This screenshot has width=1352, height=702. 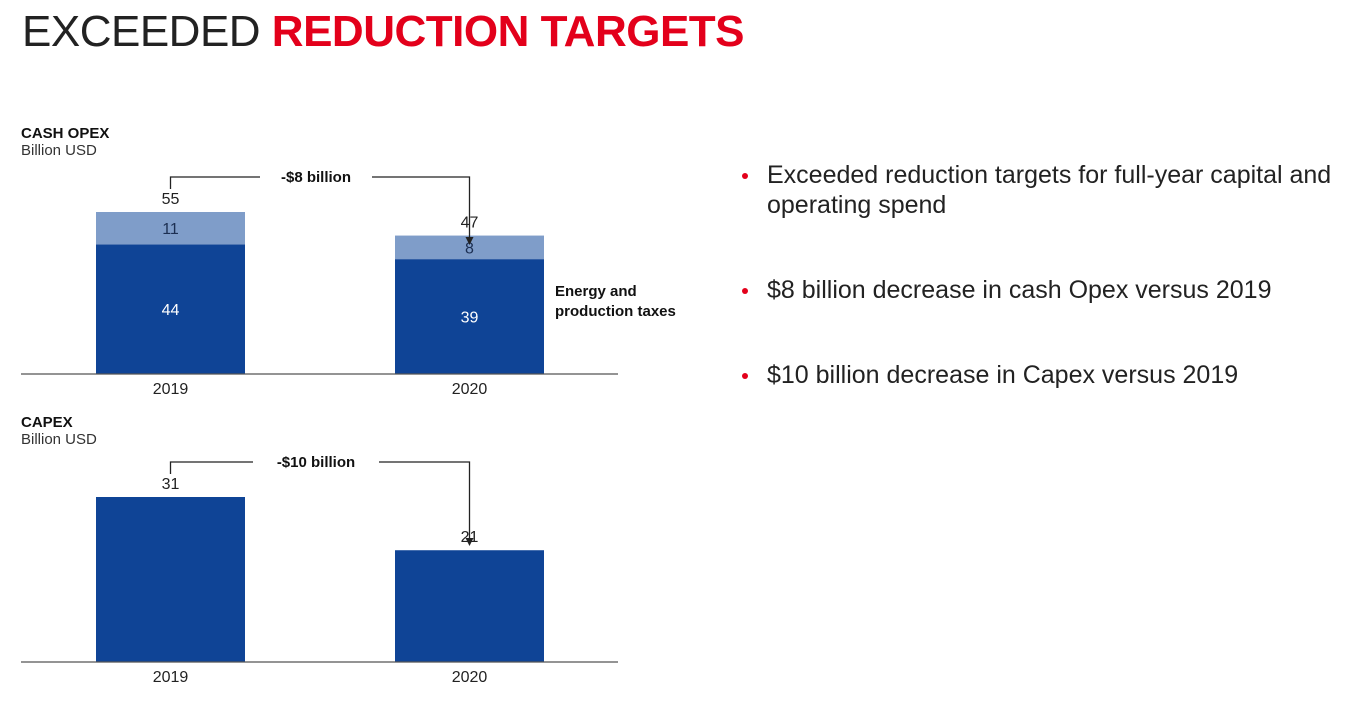 I want to click on opex-chart-header: CASH OPEX Billion USD, so click(x=65, y=142).